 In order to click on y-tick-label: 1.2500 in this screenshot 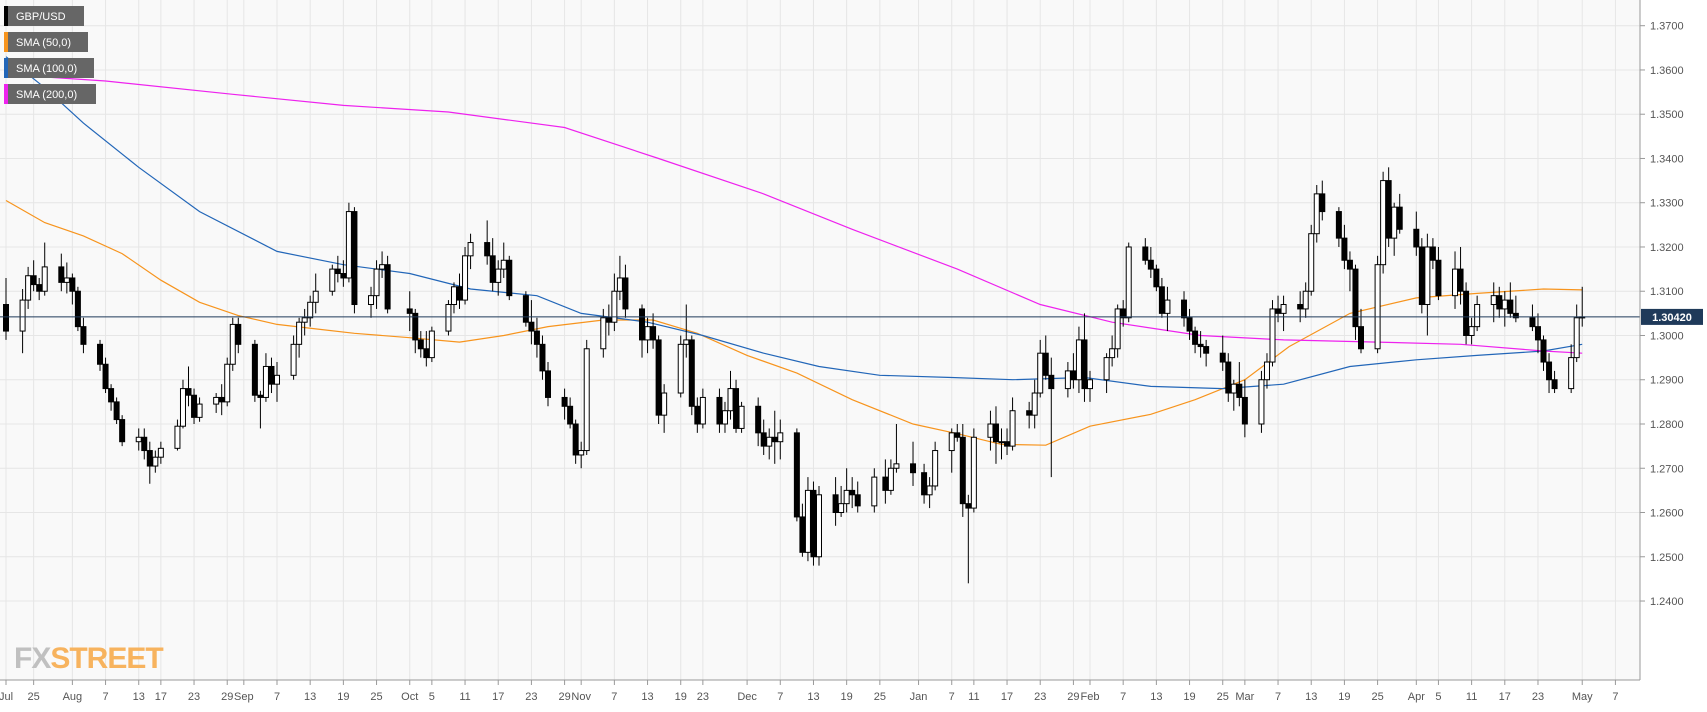, I will do `click(1667, 558)`.